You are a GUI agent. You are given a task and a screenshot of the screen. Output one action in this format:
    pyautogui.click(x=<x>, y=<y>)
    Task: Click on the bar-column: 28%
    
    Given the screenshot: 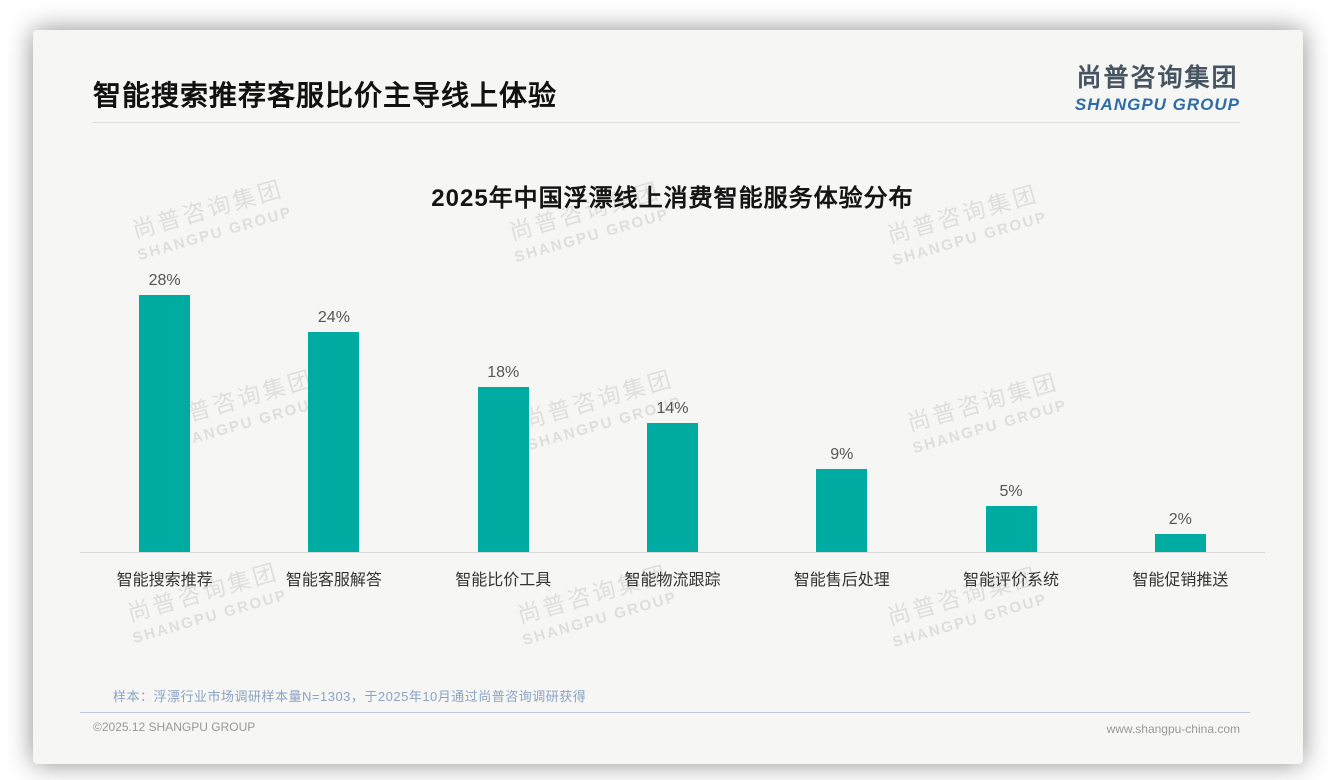 What is the action you would take?
    pyautogui.click(x=164, y=412)
    